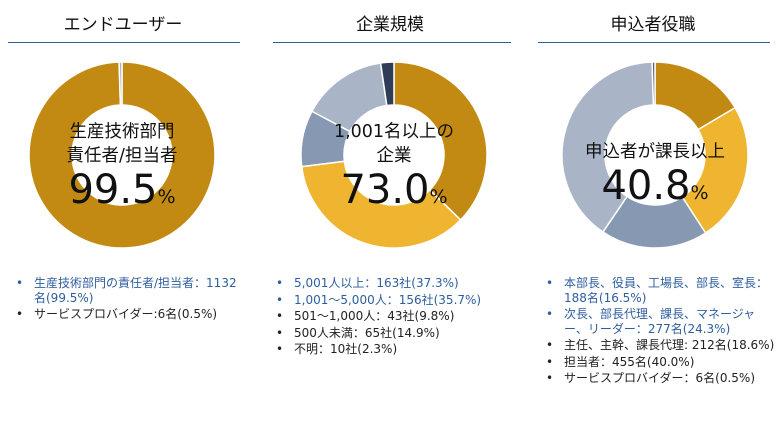 This screenshot has width=776, height=427. I want to click on center-label-line: 1,001名以上の, so click(394, 132).